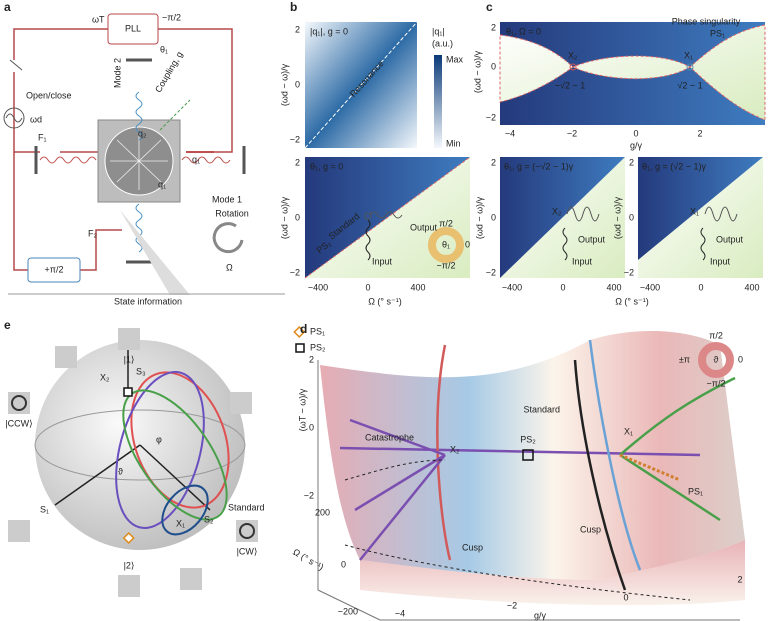 The height and width of the screenshot is (621, 768). What do you see at coordinates (348, 611) in the screenshot?
I see `y-tick-label: −200` at bounding box center [348, 611].